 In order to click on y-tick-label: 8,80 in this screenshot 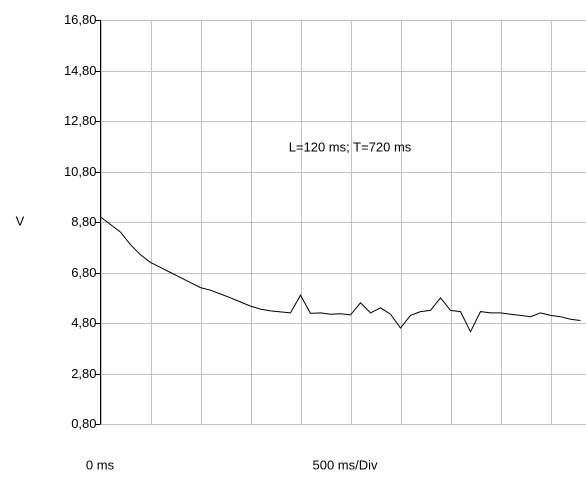, I will do `click(83, 221)`.